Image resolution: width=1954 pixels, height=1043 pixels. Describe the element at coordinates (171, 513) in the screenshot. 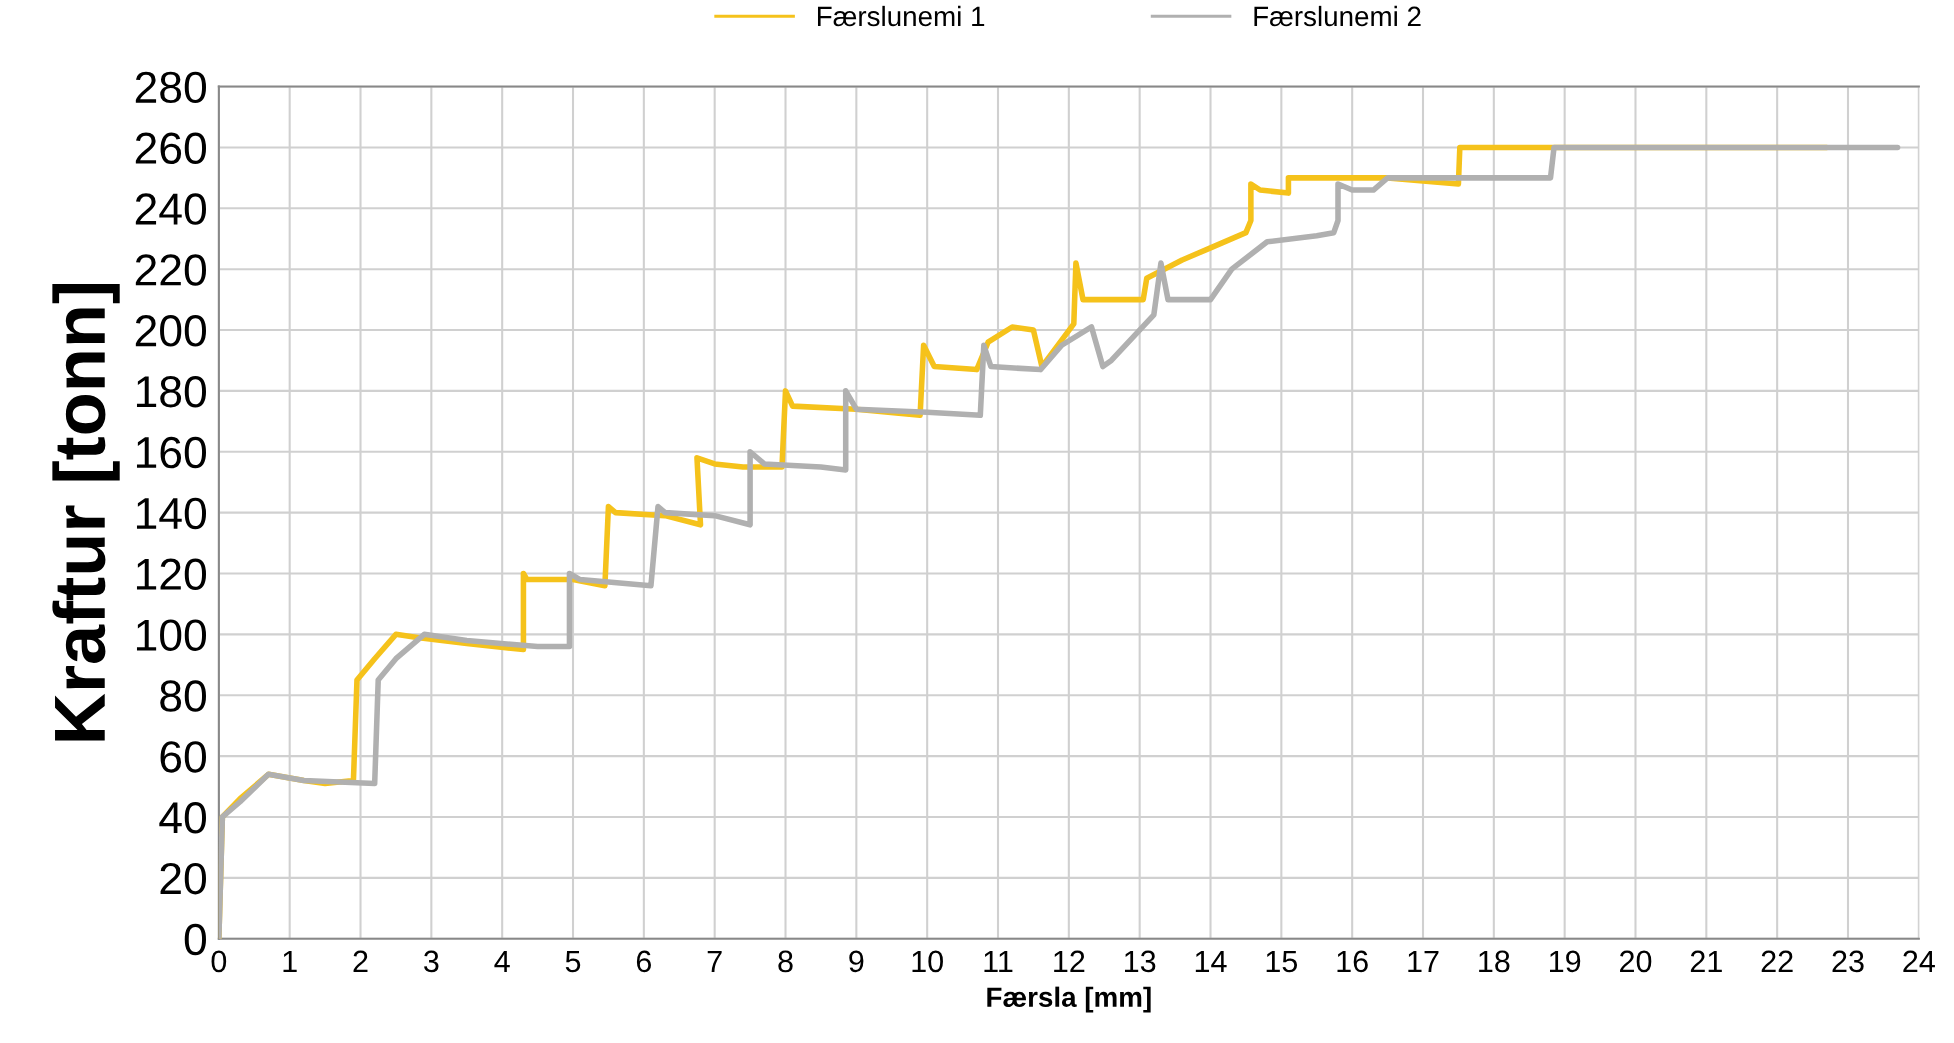

I see `y-tick-label: 140` at that location.